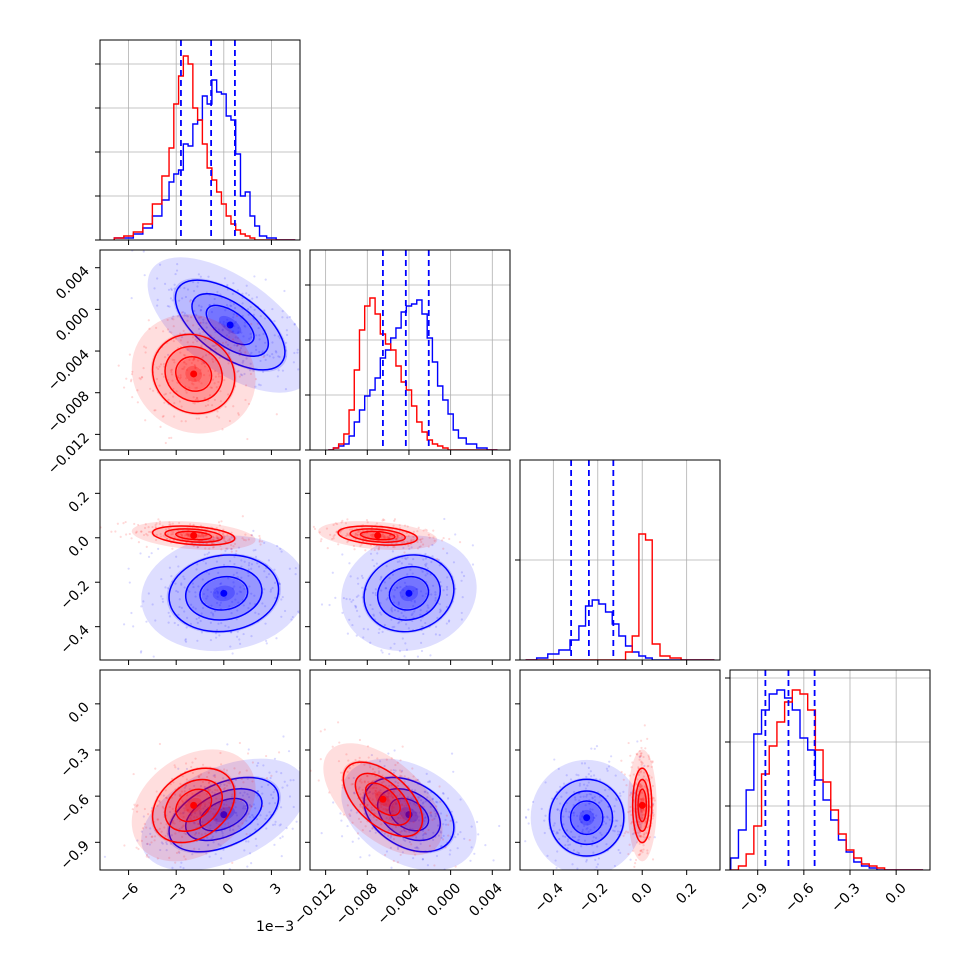 The height and width of the screenshot is (970, 970). What do you see at coordinates (896, 893) in the screenshot?
I see `x-tick-label: 0.0` at bounding box center [896, 893].